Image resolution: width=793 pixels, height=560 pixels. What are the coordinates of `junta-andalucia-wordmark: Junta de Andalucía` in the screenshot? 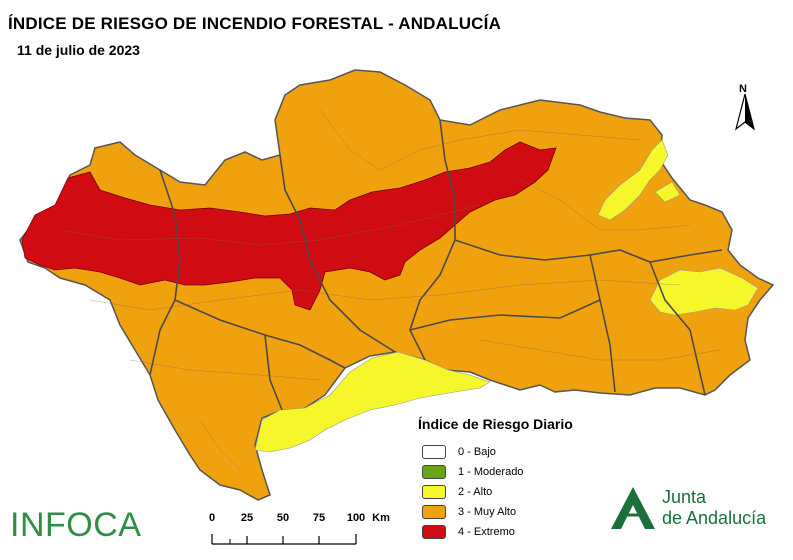 It's located at (714, 508).